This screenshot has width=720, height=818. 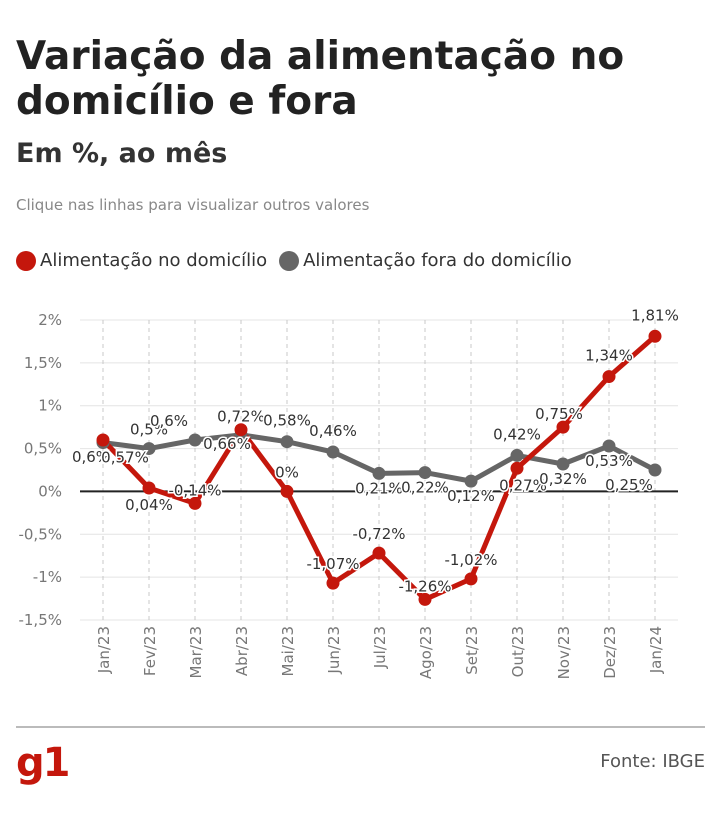 What do you see at coordinates (91, 457) in the screenshot?
I see `data-label-domicilio: 0,6%` at bounding box center [91, 457].